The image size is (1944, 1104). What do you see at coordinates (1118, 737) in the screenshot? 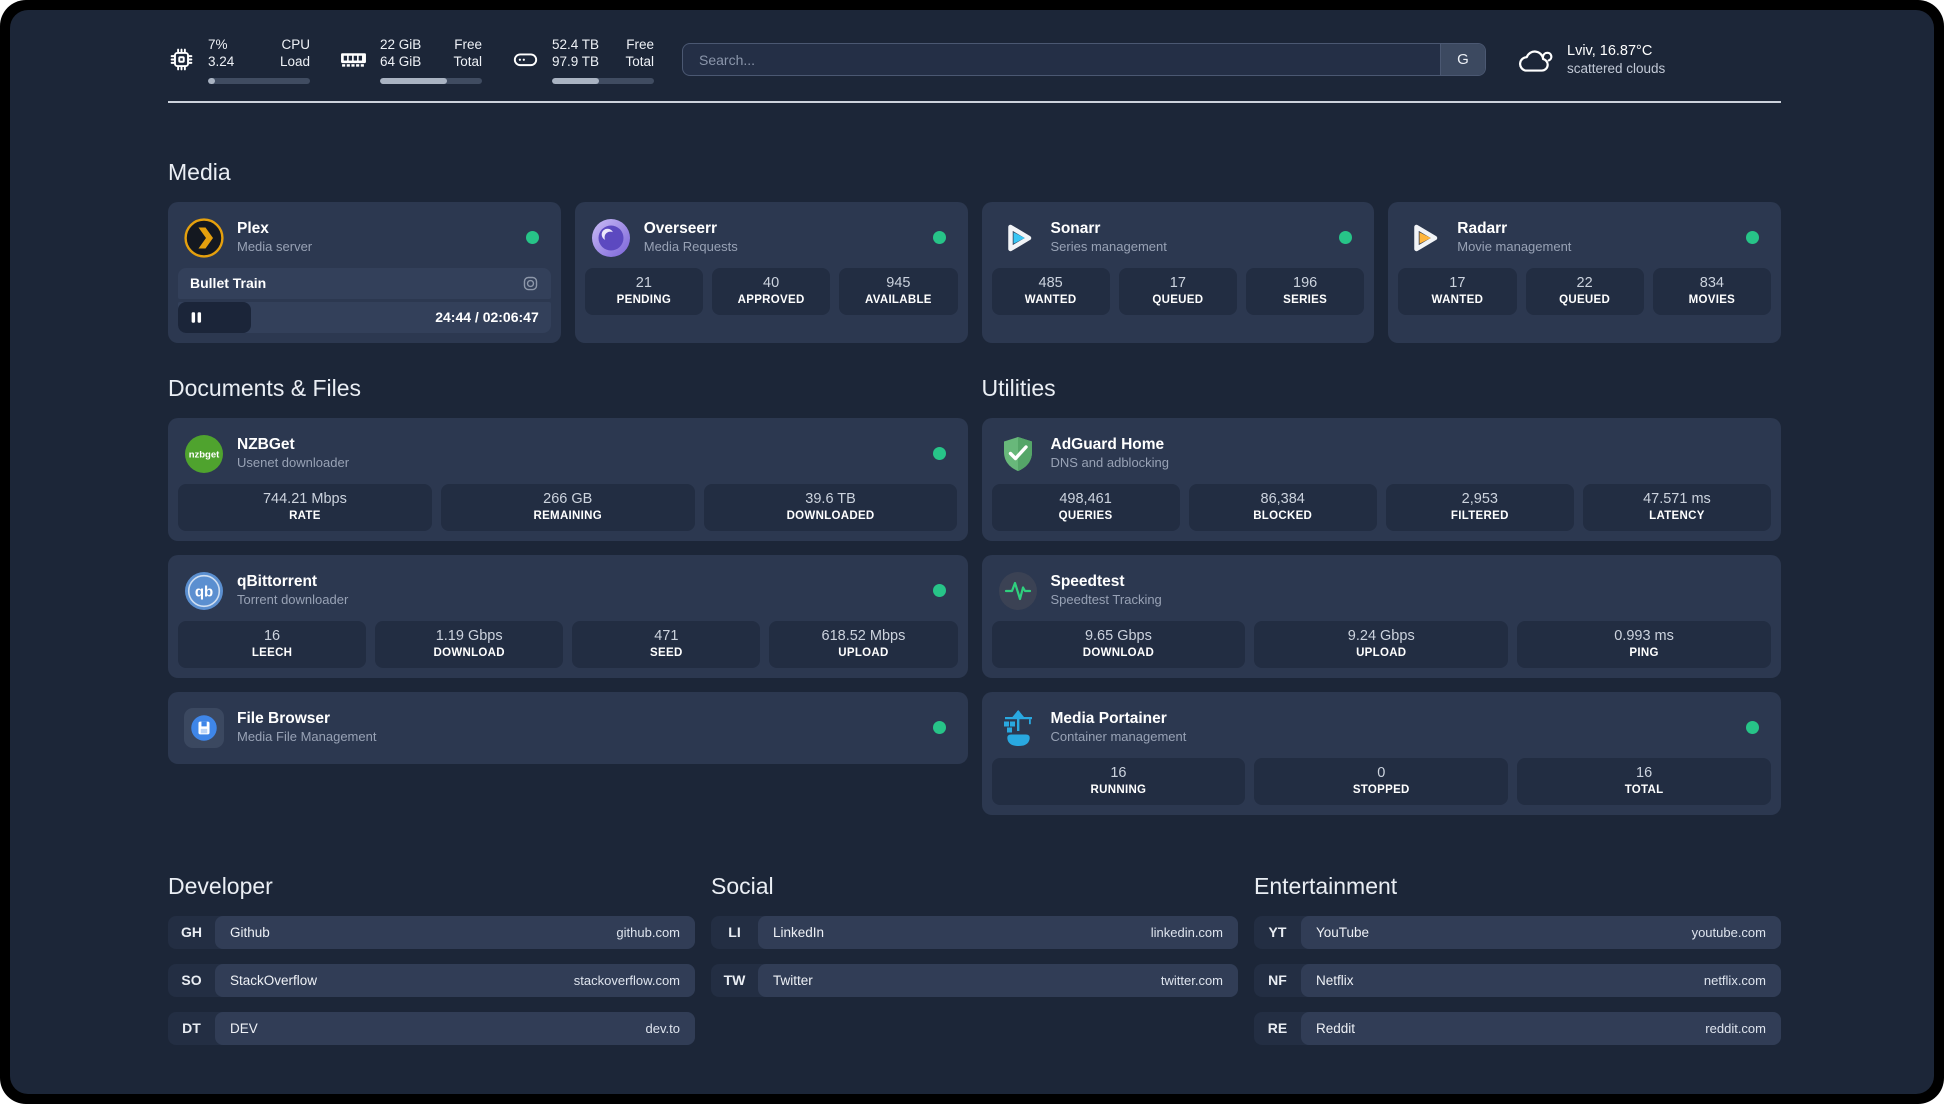
I see `app-description: Container management` at bounding box center [1118, 737].